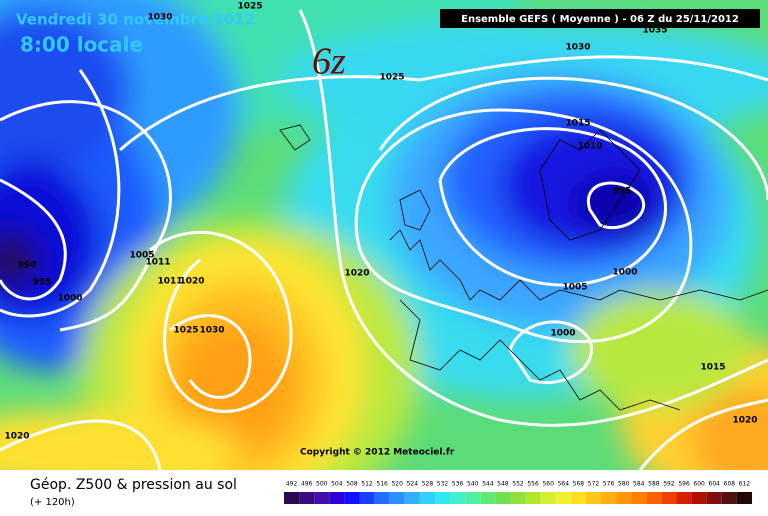  What do you see at coordinates (684, 484) in the screenshot?
I see `scale-label: 596` at bounding box center [684, 484].